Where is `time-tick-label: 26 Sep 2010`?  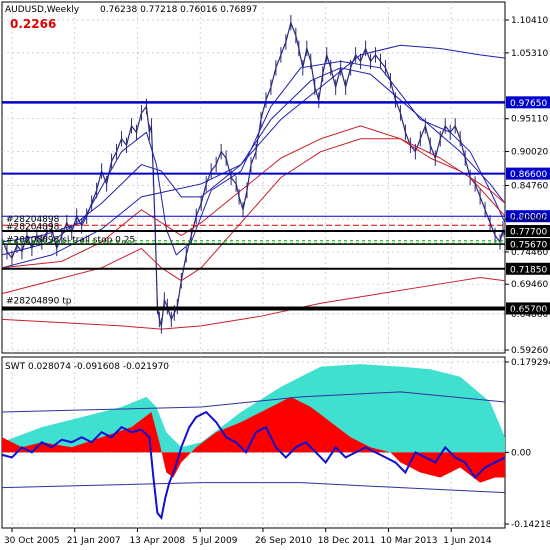
time-tick-label: 26 Sep 2010 is located at coordinates (283, 541).